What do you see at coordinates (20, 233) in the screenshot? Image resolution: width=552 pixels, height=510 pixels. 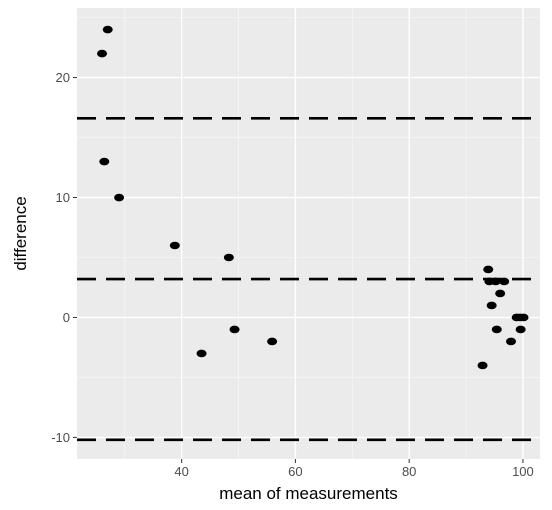 I see `y-axis-title: difference` at bounding box center [20, 233].